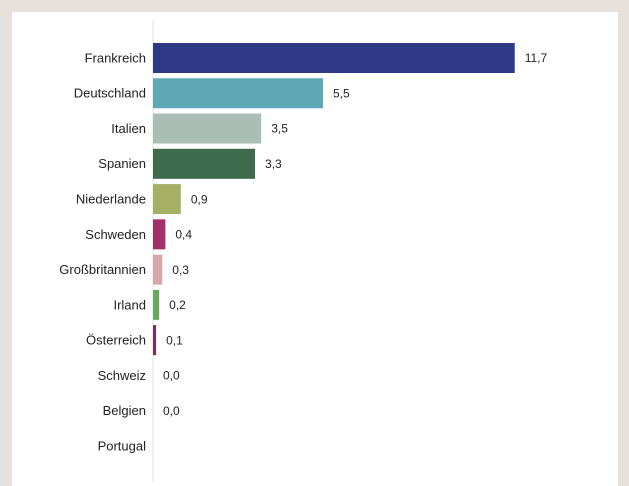 This screenshot has width=629, height=486. I want to click on category-label: Großbritannien, so click(102, 269).